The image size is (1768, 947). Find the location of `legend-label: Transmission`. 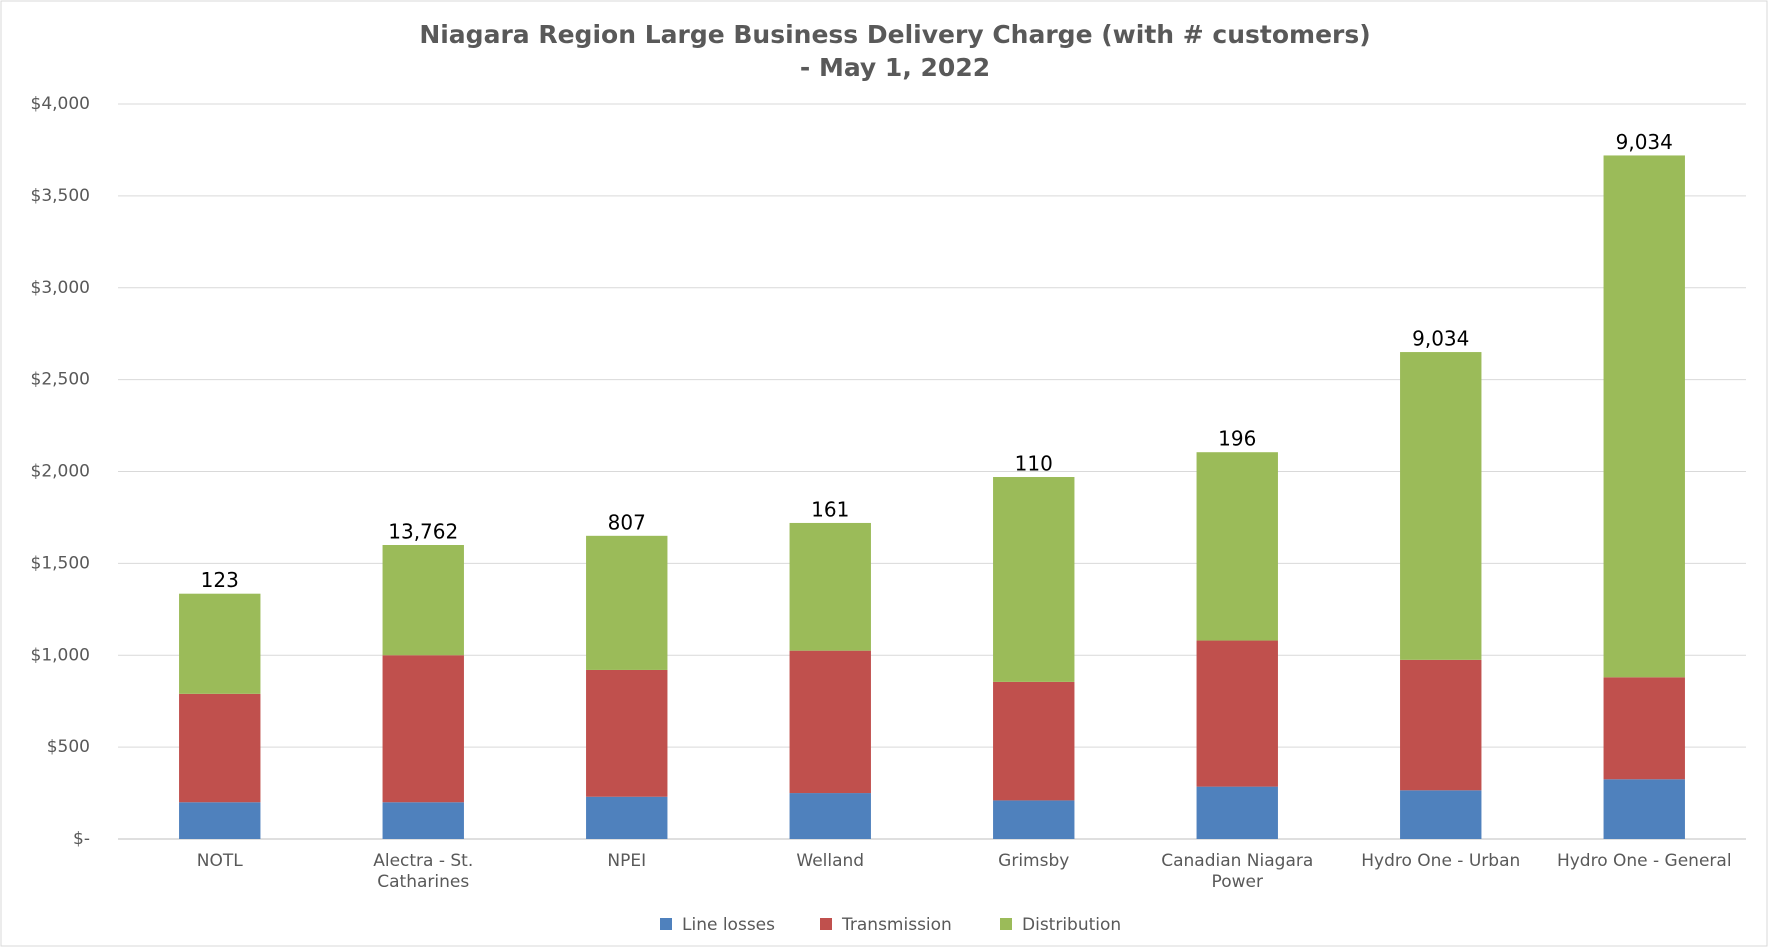

legend-label: Transmission is located at coordinates (896, 925).